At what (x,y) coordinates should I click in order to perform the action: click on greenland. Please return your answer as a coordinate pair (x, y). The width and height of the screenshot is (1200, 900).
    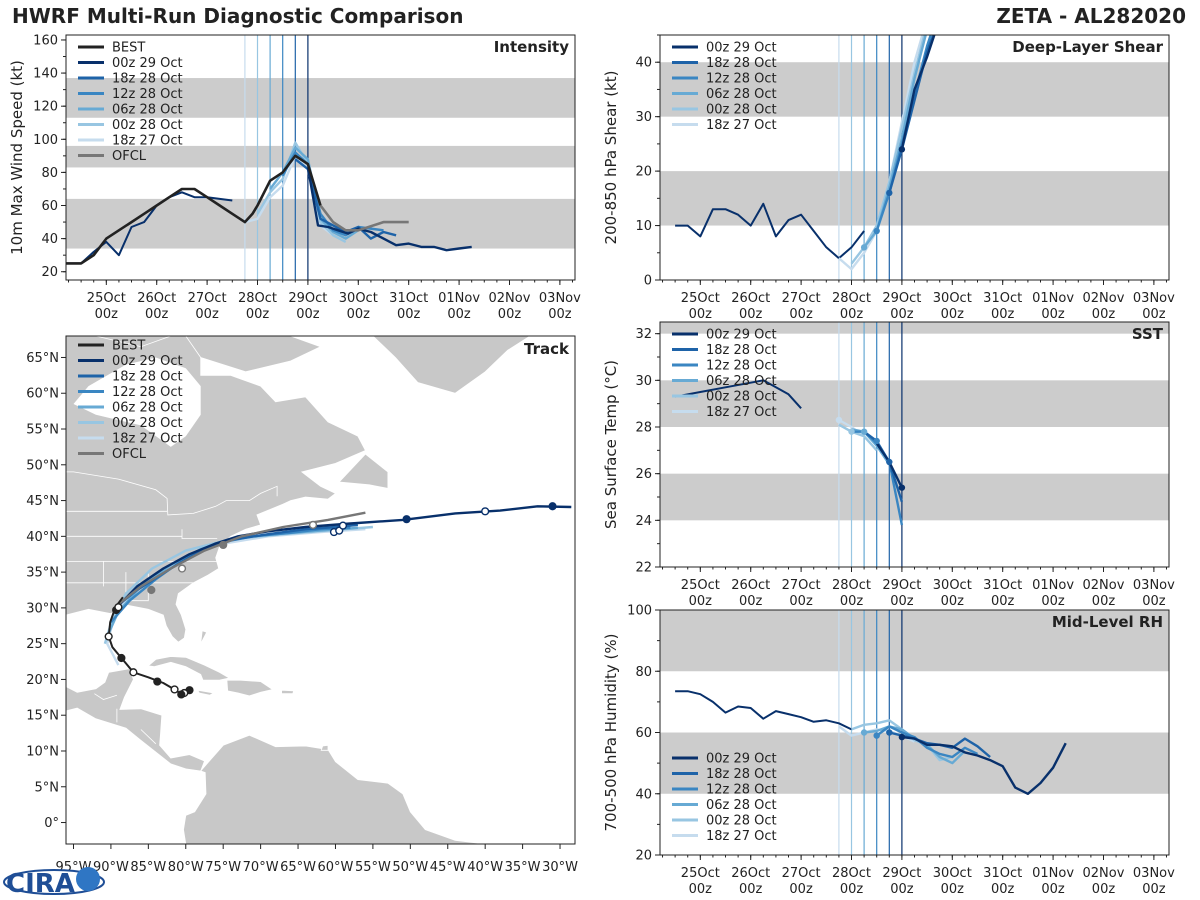
    Looking at the image, I should click on (451, 365).